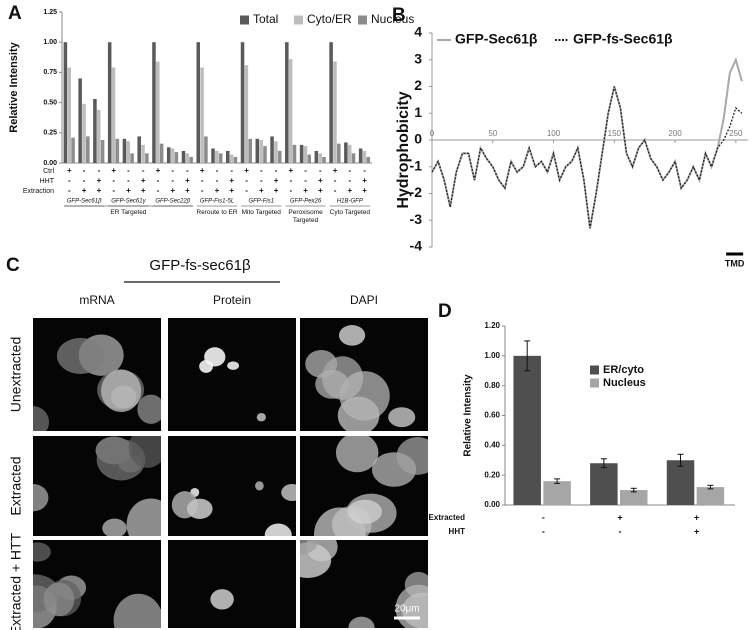 The width and height of the screenshot is (755, 630). I want to click on construct-label: GFP-Fis1-5L, so click(217, 202).